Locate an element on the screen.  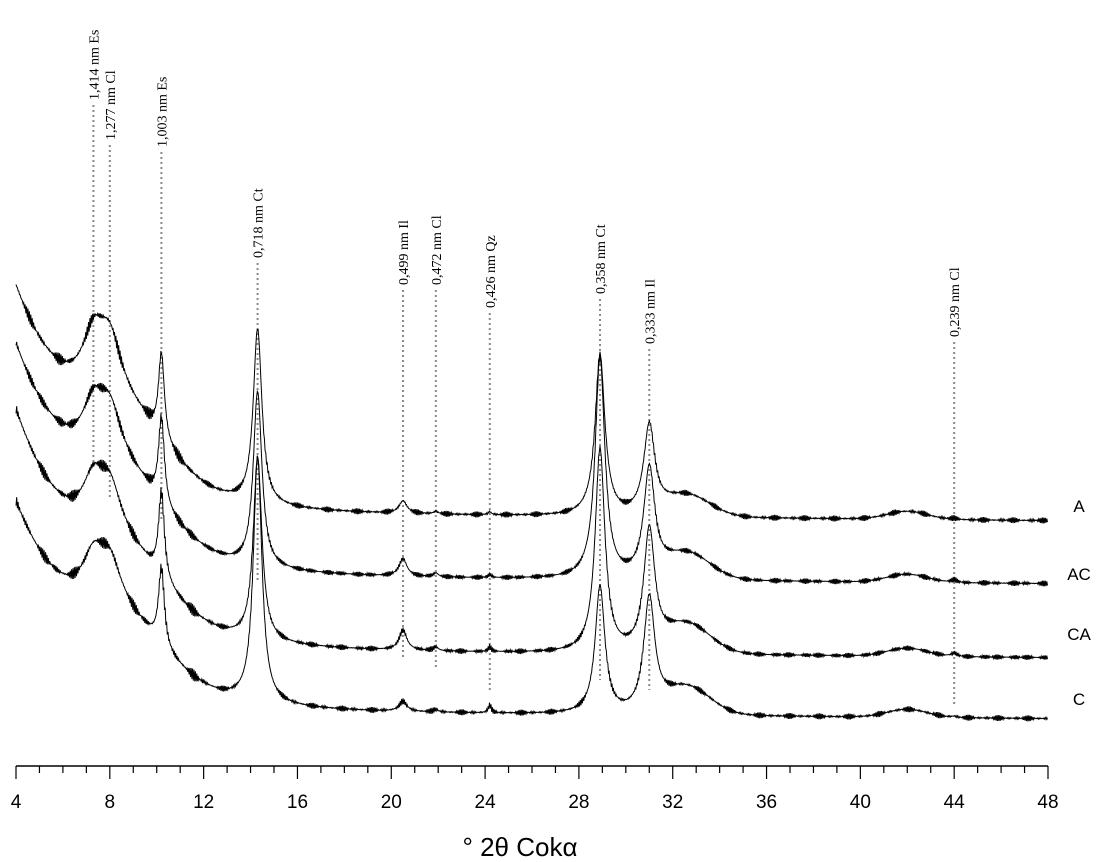
x-tick-label: 44 is located at coordinates (955, 802).